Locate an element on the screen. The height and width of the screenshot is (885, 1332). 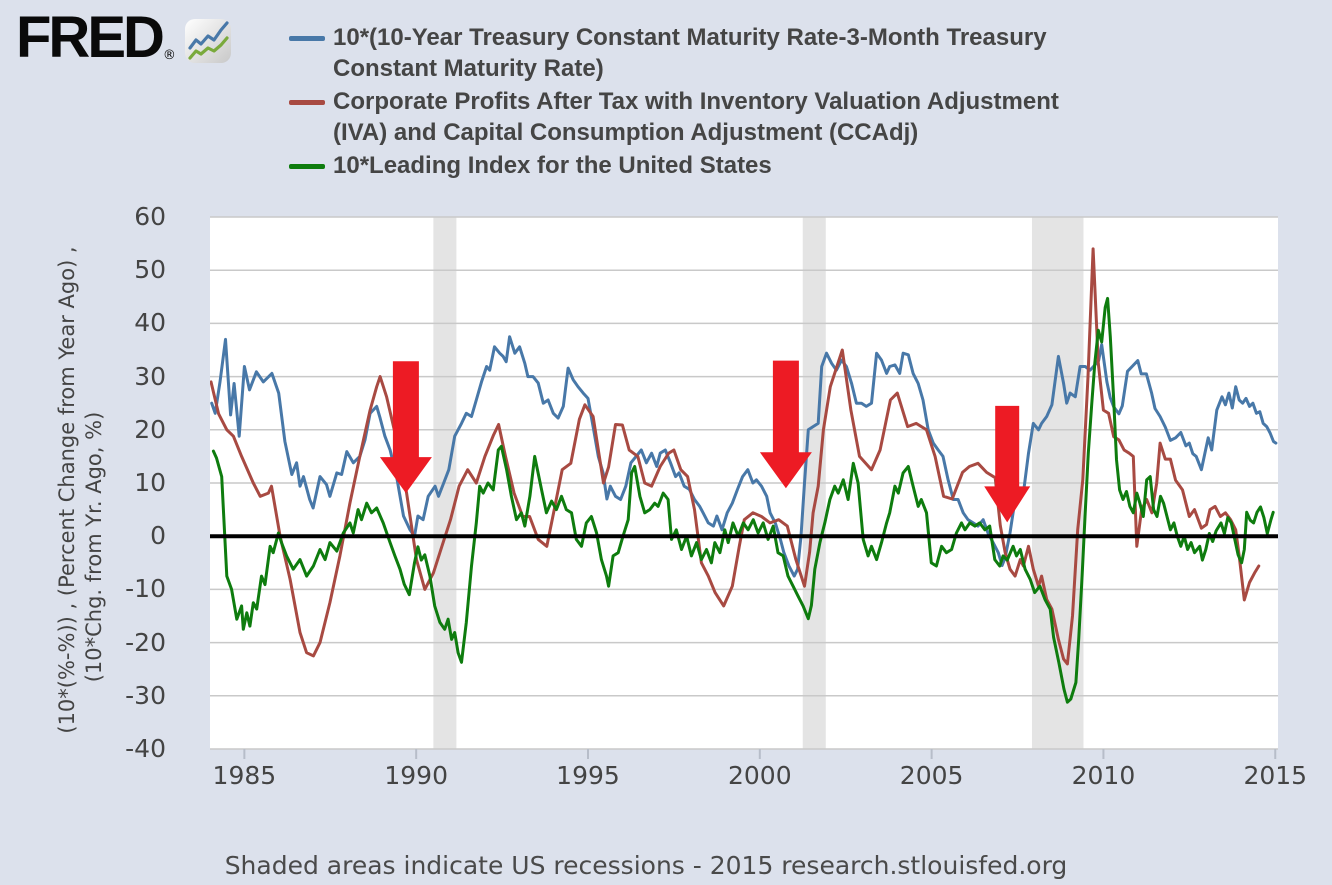
fred-logo-text: FRED is located at coordinates (90, 37).